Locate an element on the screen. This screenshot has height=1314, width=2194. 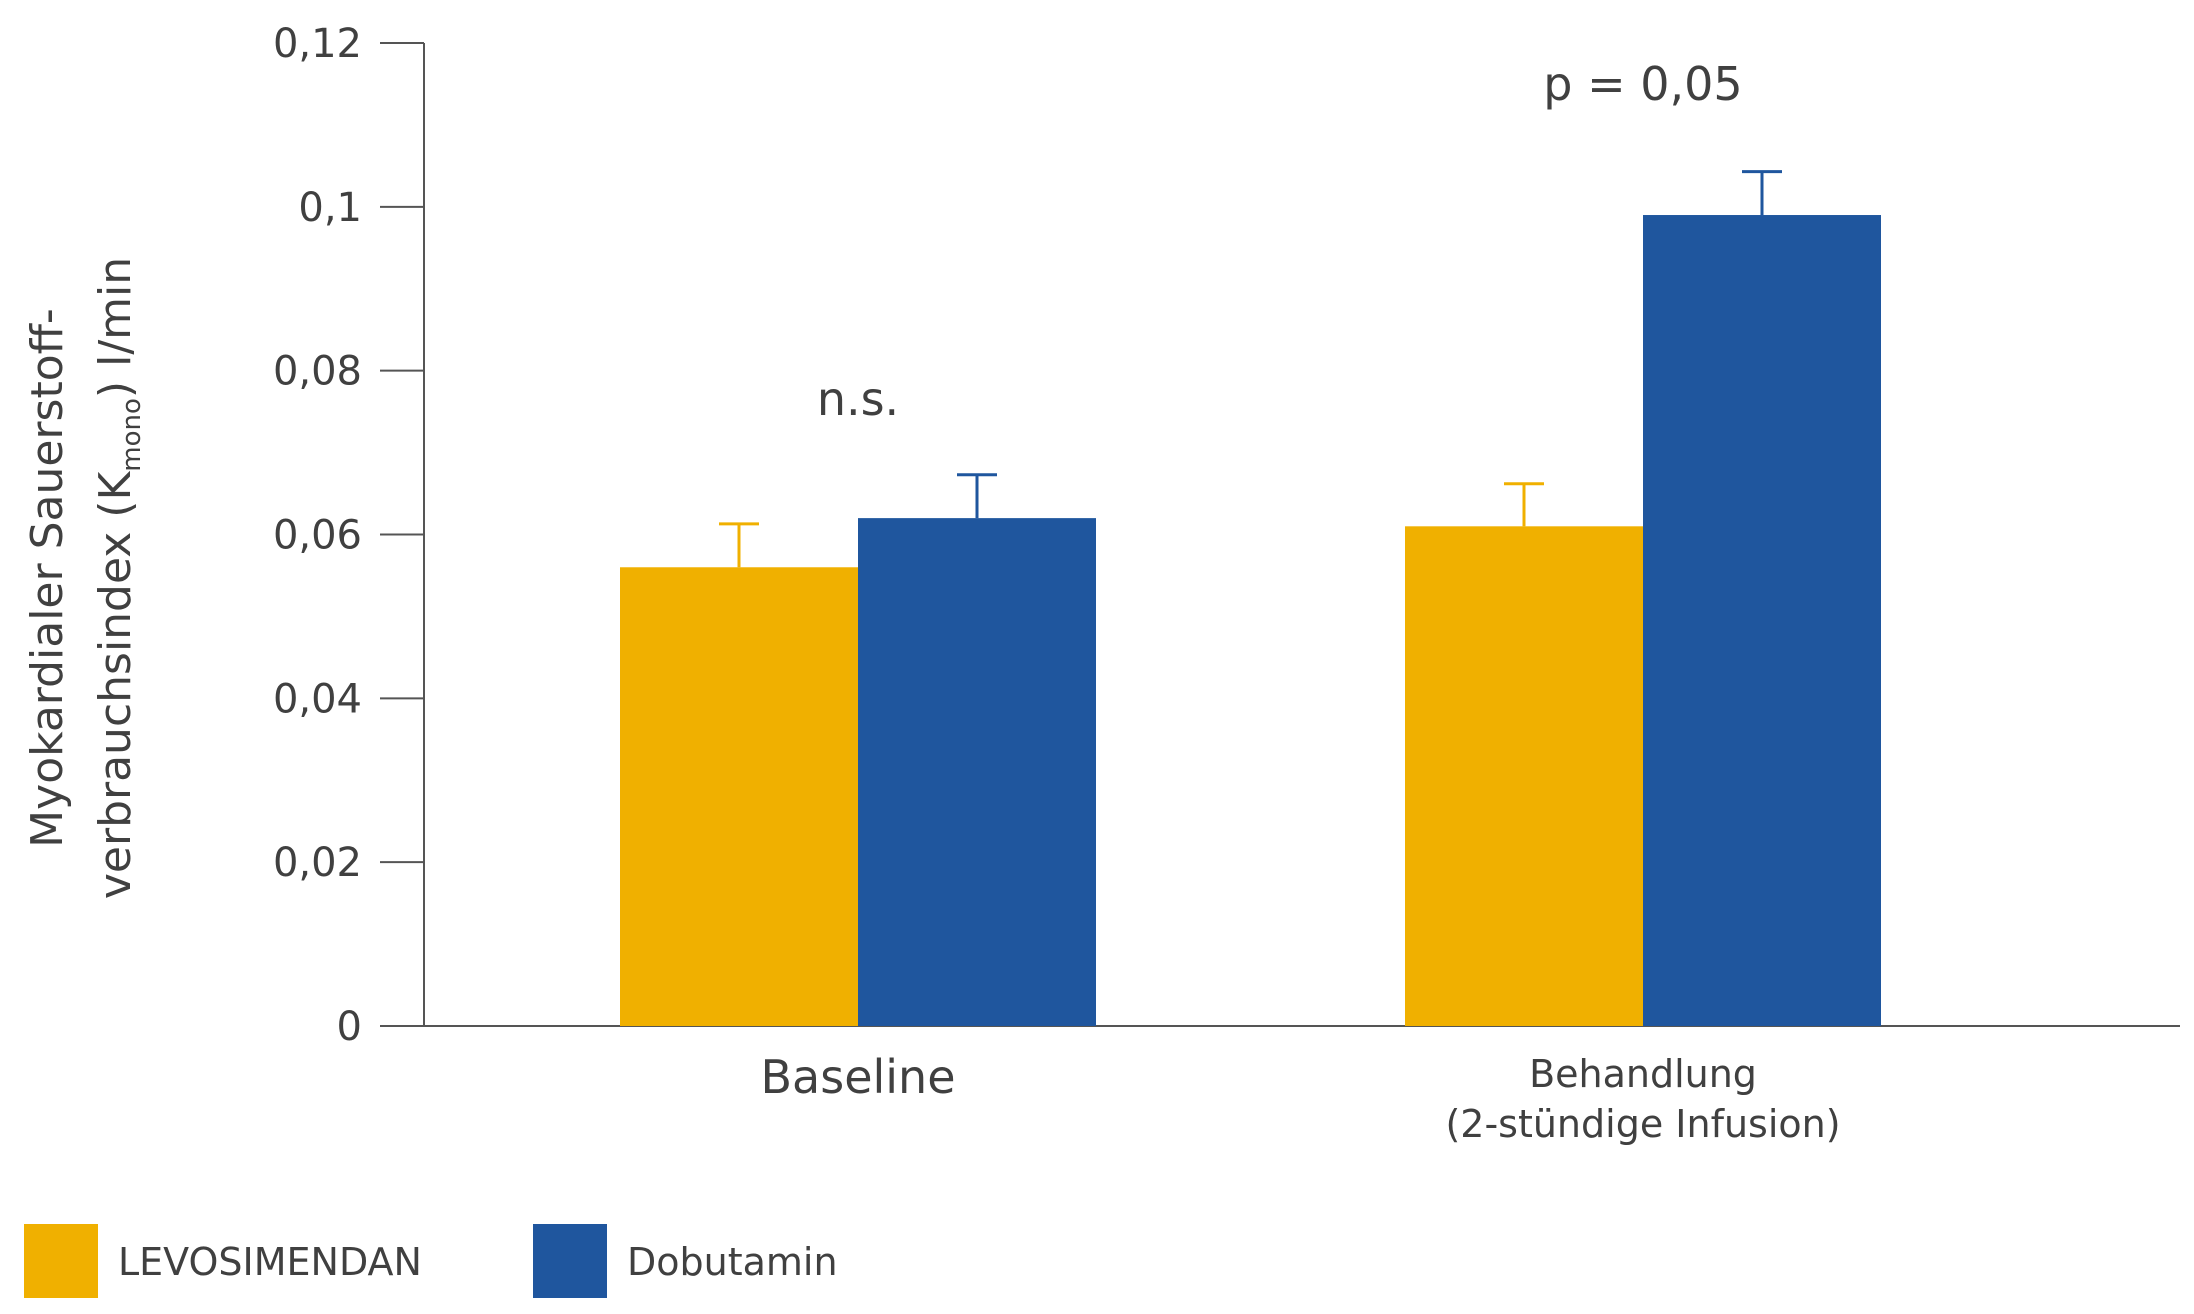
y-axis-label-line1: Myokardialer Sauerstoff- is located at coordinates (47, 578).